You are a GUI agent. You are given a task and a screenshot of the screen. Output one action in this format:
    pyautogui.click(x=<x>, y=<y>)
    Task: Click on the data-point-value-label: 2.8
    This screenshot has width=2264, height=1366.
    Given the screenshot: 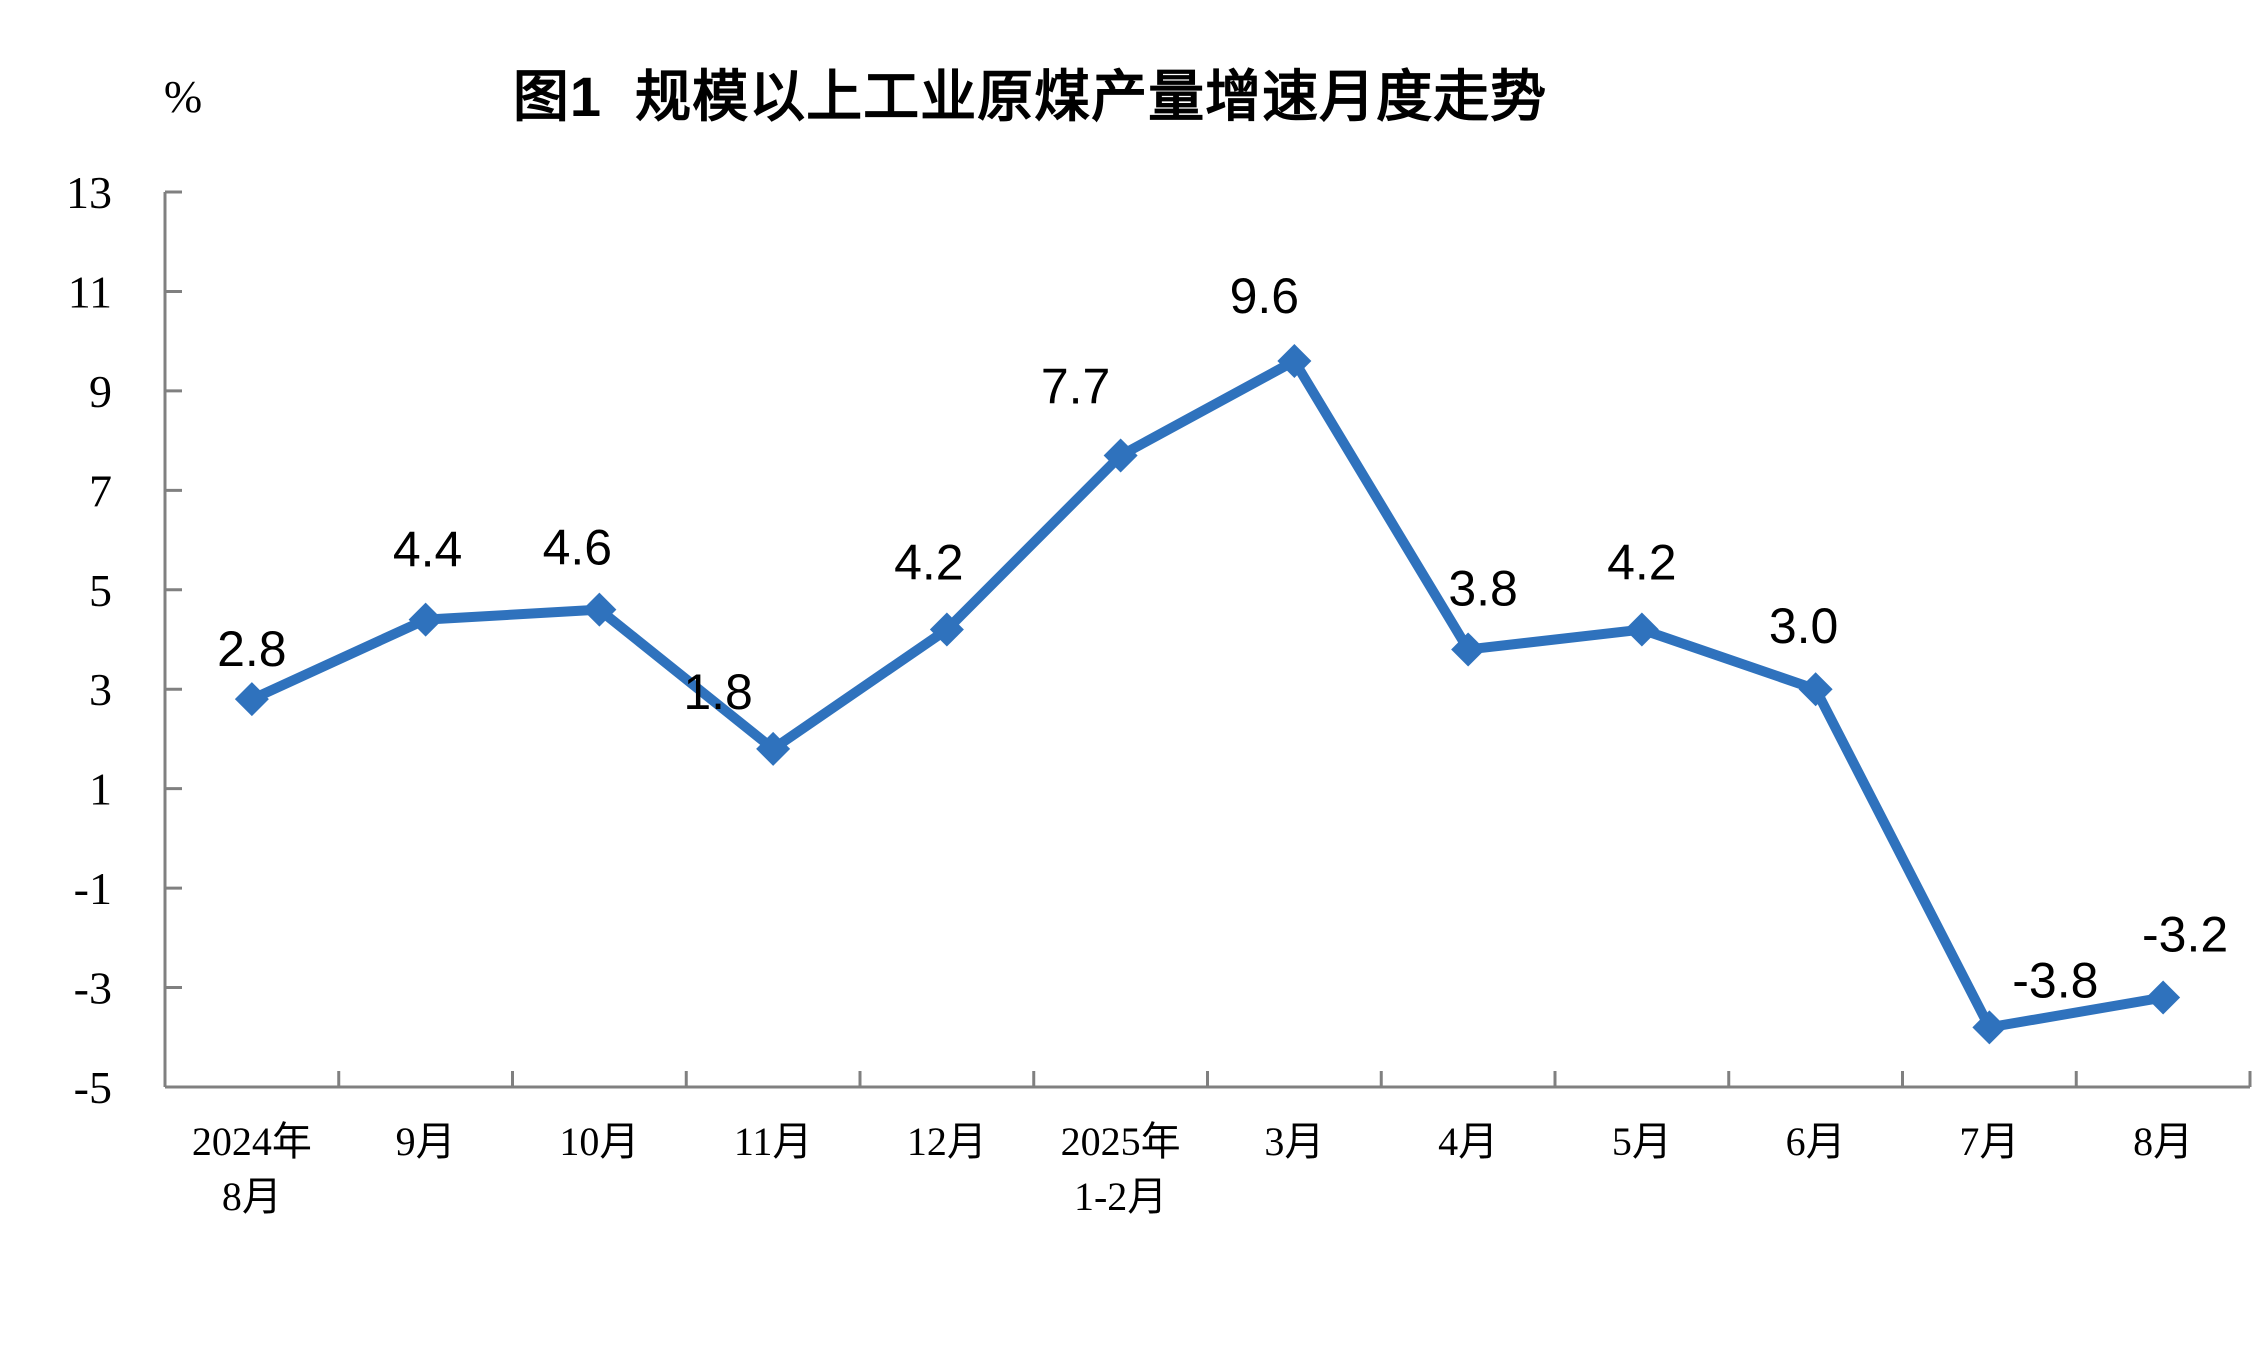 What is the action you would take?
    pyautogui.click(x=252, y=649)
    